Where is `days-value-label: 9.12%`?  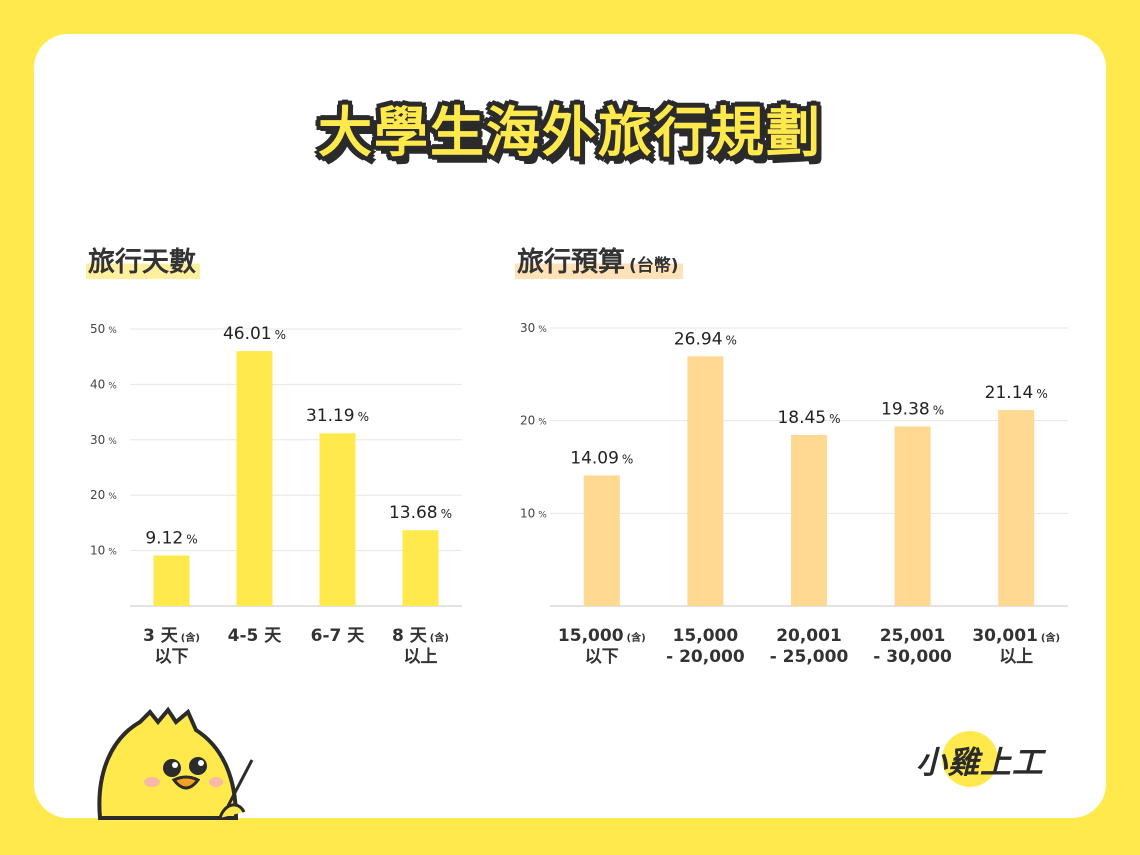
days-value-label: 9.12% is located at coordinates (171, 538).